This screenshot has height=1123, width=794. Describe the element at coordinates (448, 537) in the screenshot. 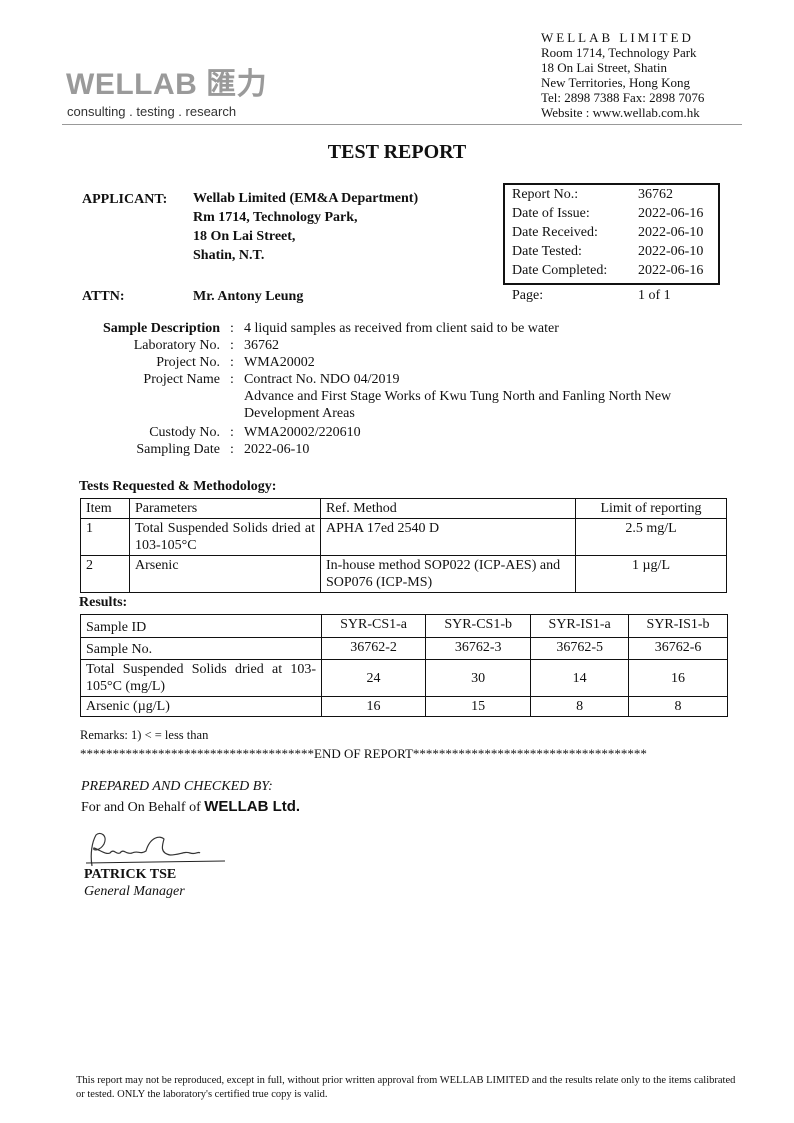

I see `cell: APHA 17ed 2540 D` at that location.